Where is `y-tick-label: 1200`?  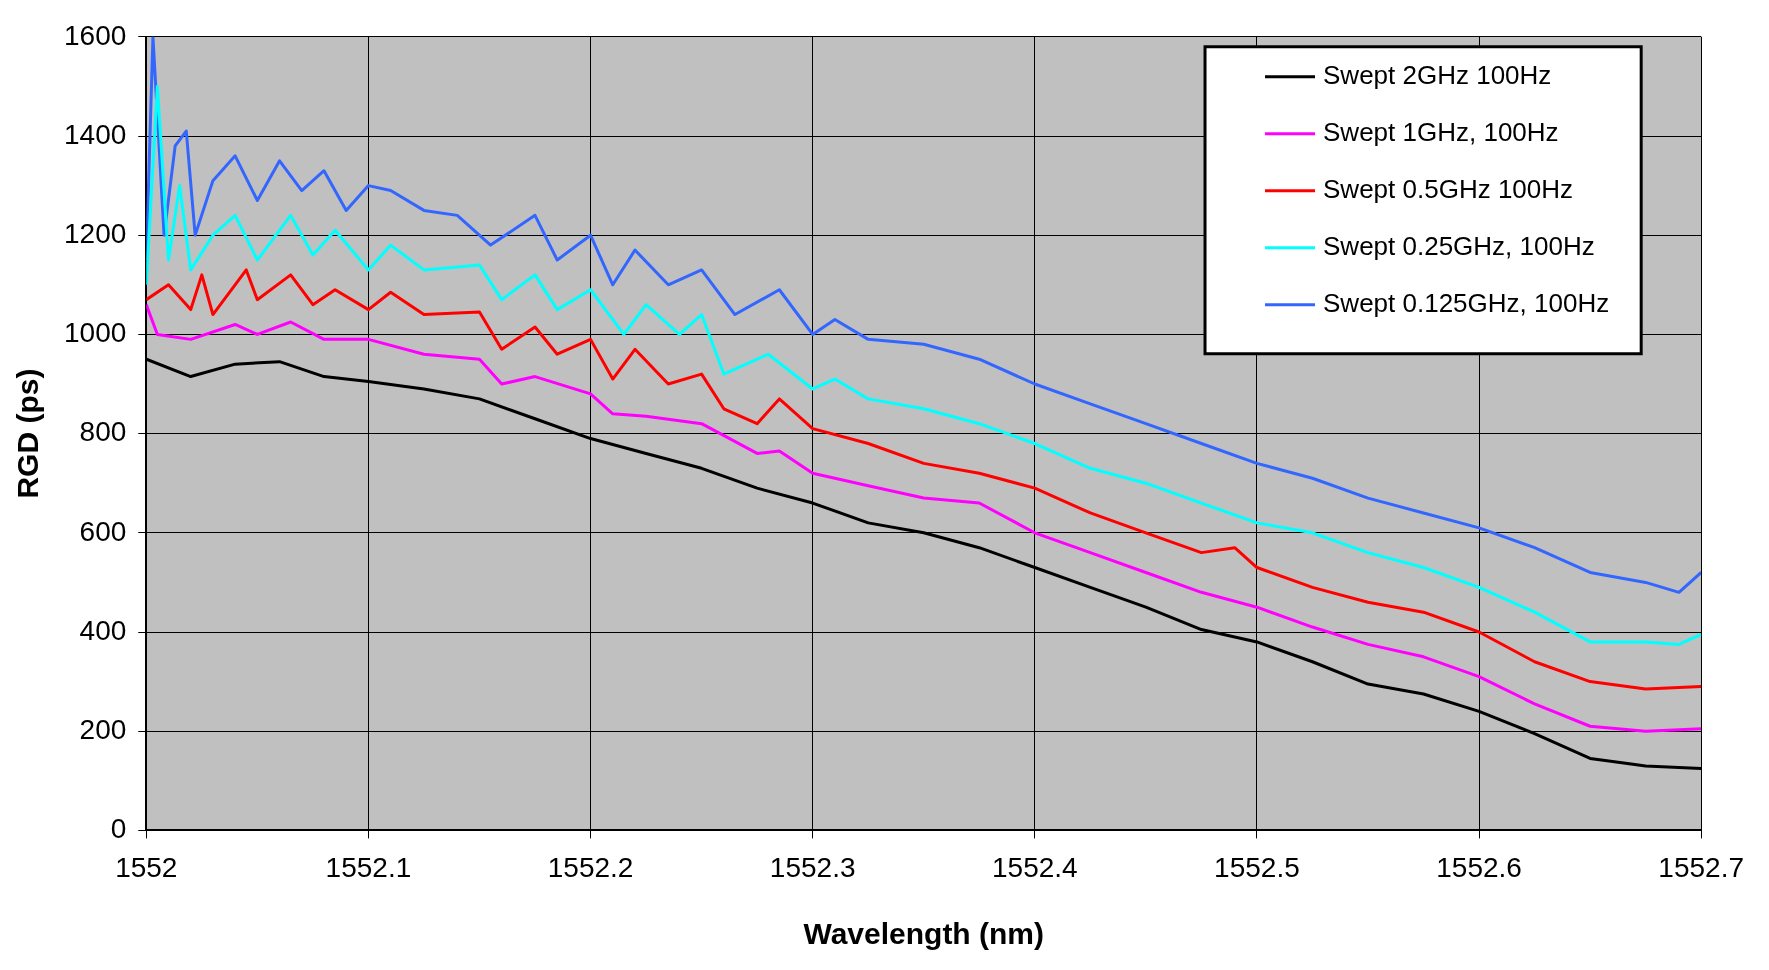 y-tick-label: 1200 is located at coordinates (95, 233).